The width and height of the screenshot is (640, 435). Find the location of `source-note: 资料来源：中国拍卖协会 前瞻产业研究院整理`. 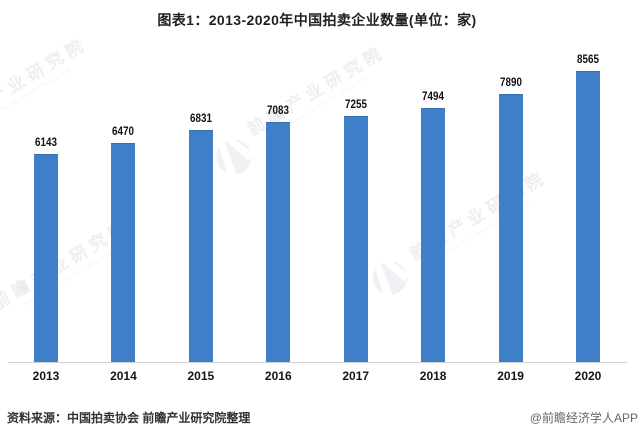

source-note: 资料来源：中国拍卖协会 前瞻产业研究院整理 is located at coordinates (129, 418).